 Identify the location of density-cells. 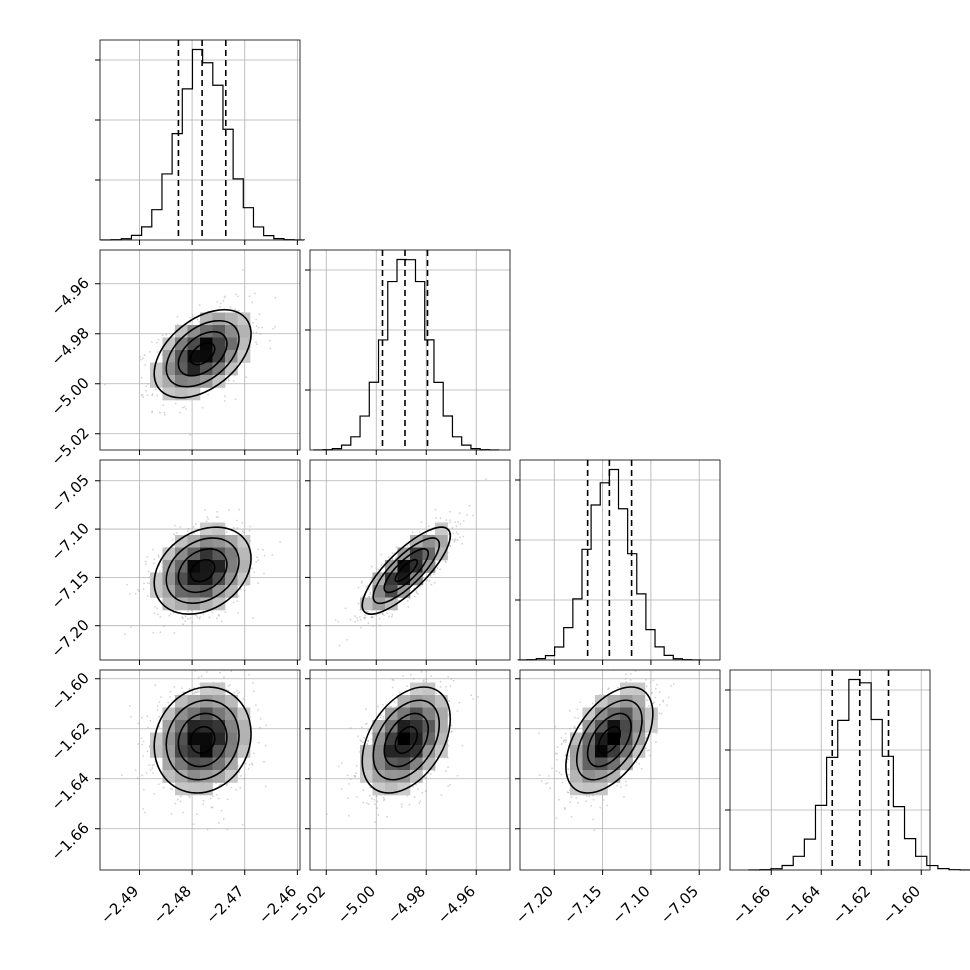
(200, 566).